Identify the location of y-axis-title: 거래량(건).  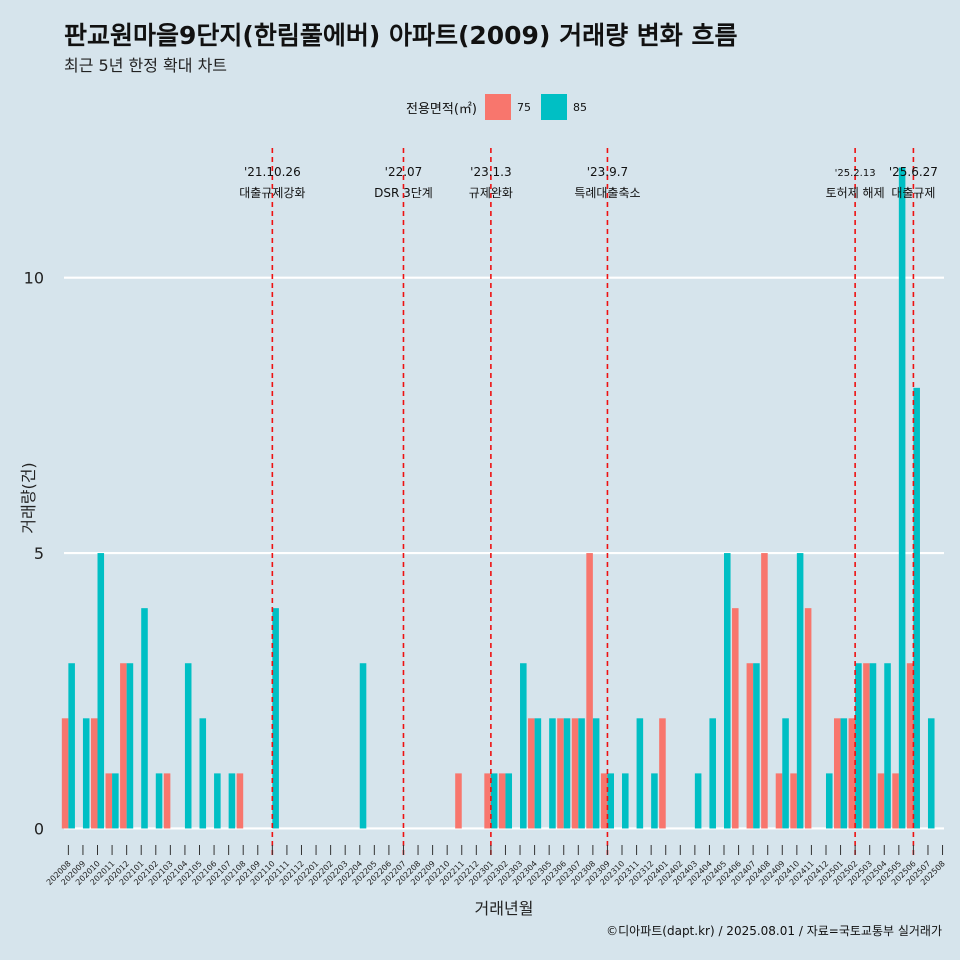
(28, 497).